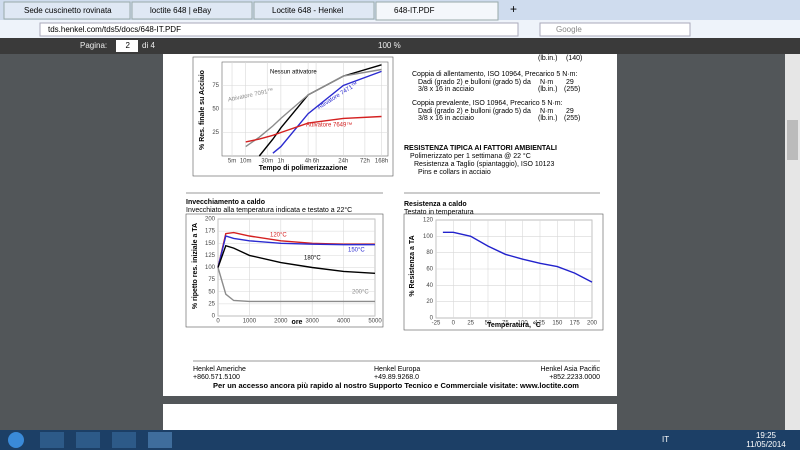 This screenshot has width=800, height=450. Describe the element at coordinates (514, 325) in the screenshot. I see `x-axis-label: Temperatura, °C` at that location.